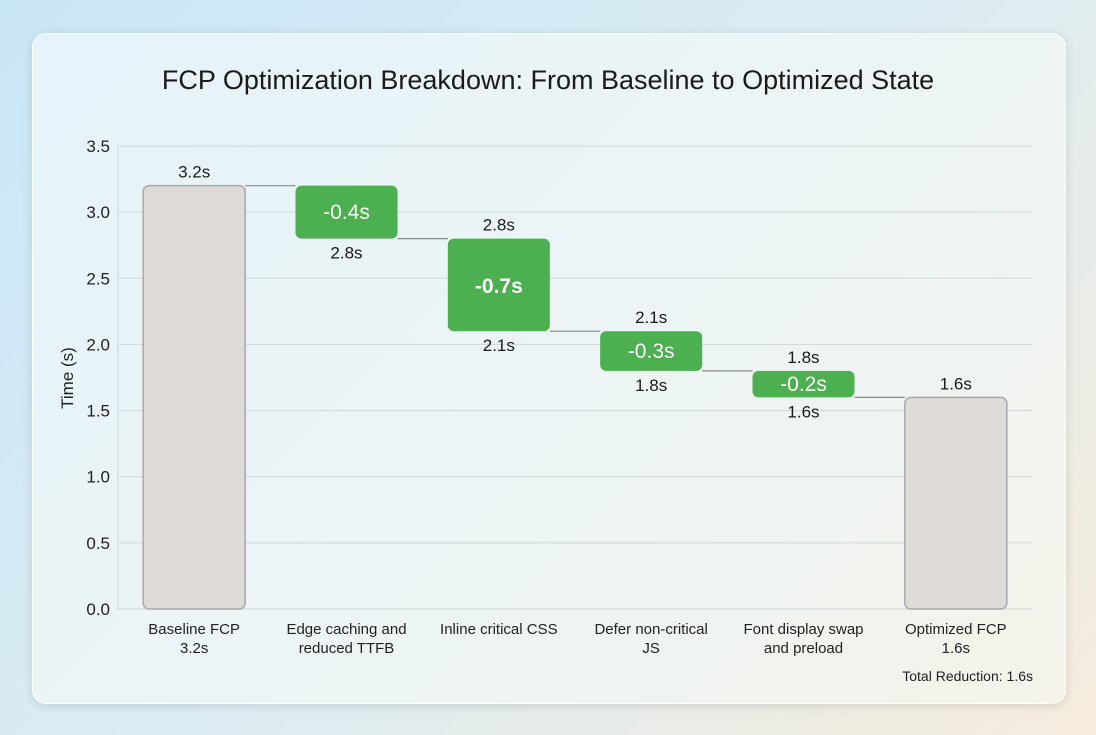 The width and height of the screenshot is (1096, 735). I want to click on bar-top-label: 1.8s, so click(803, 357).